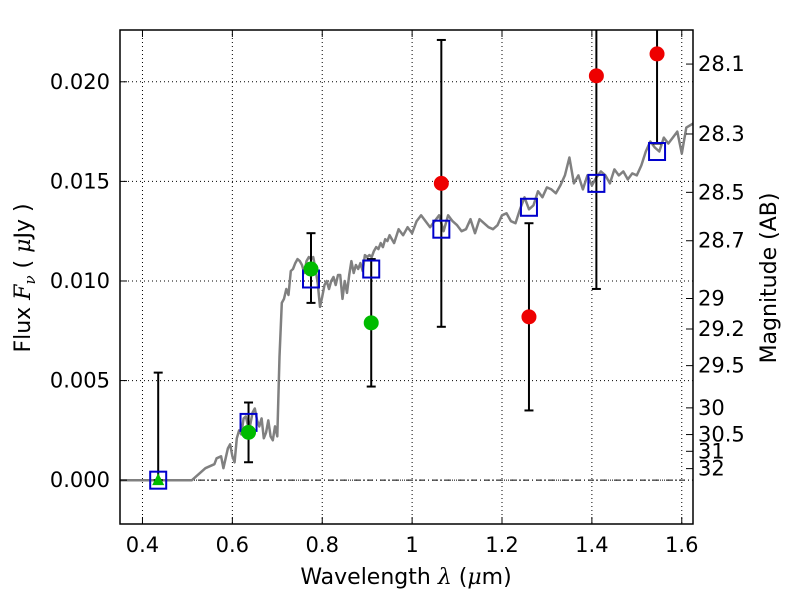  What do you see at coordinates (711, 451) in the screenshot?
I see `magnitude-tick-label: 31` at bounding box center [711, 451].